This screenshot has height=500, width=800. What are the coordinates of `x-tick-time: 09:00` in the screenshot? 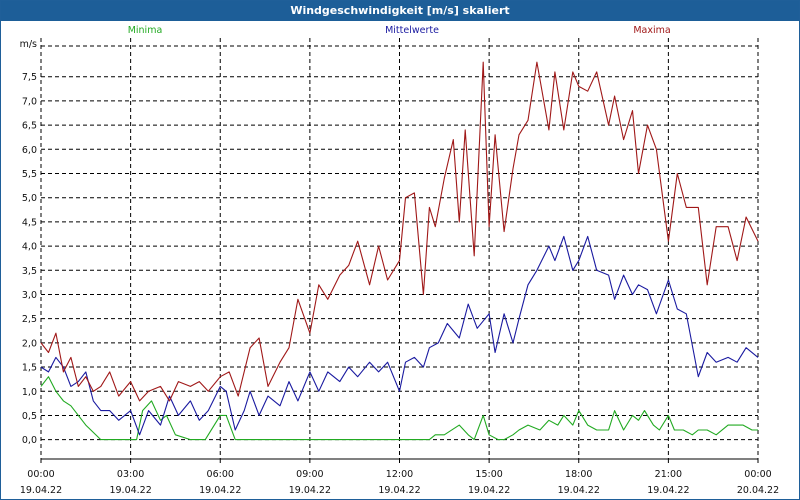 It's located at (309, 474).